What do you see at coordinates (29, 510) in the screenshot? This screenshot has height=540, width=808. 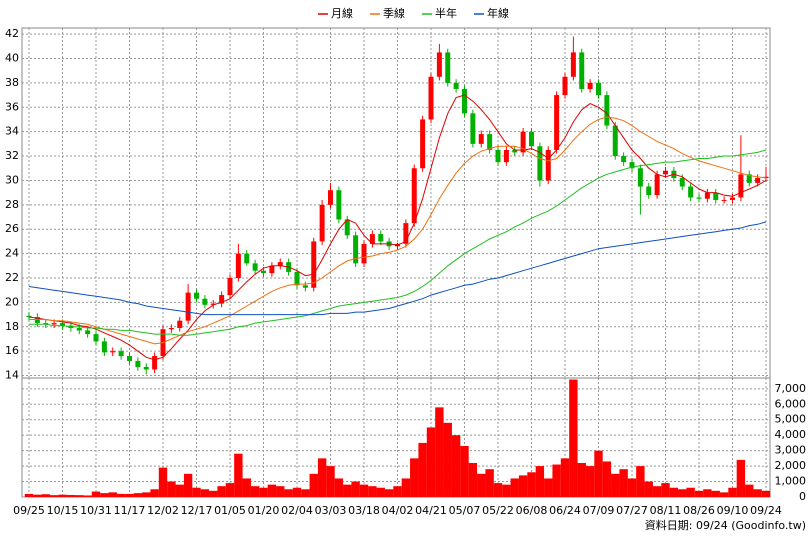 I see `x-tick-label: 09/25` at bounding box center [29, 510].